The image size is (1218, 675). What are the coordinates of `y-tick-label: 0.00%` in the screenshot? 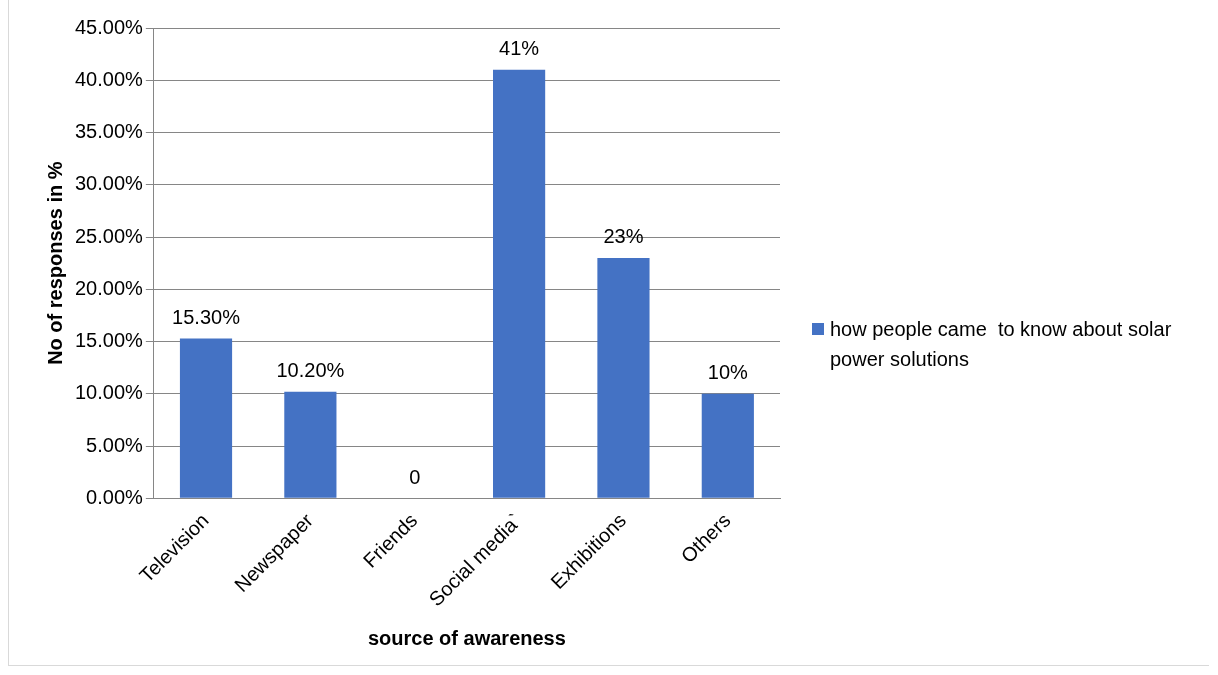 It's located at (115, 496).